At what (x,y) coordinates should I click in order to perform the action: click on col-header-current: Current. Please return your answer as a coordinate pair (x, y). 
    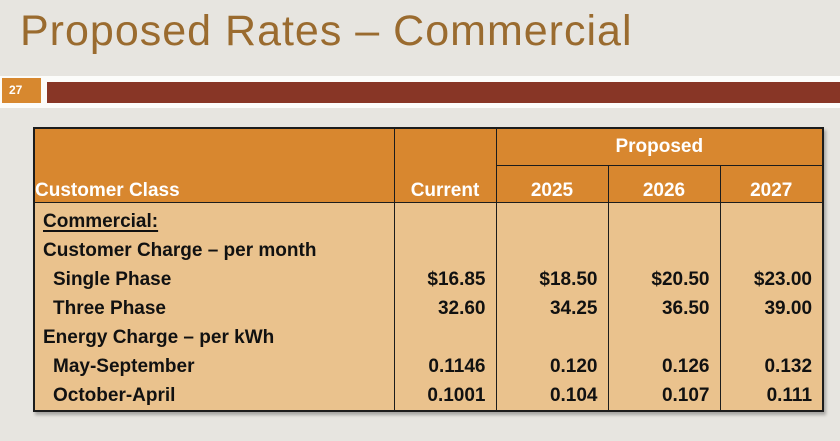
    Looking at the image, I should click on (445, 165).